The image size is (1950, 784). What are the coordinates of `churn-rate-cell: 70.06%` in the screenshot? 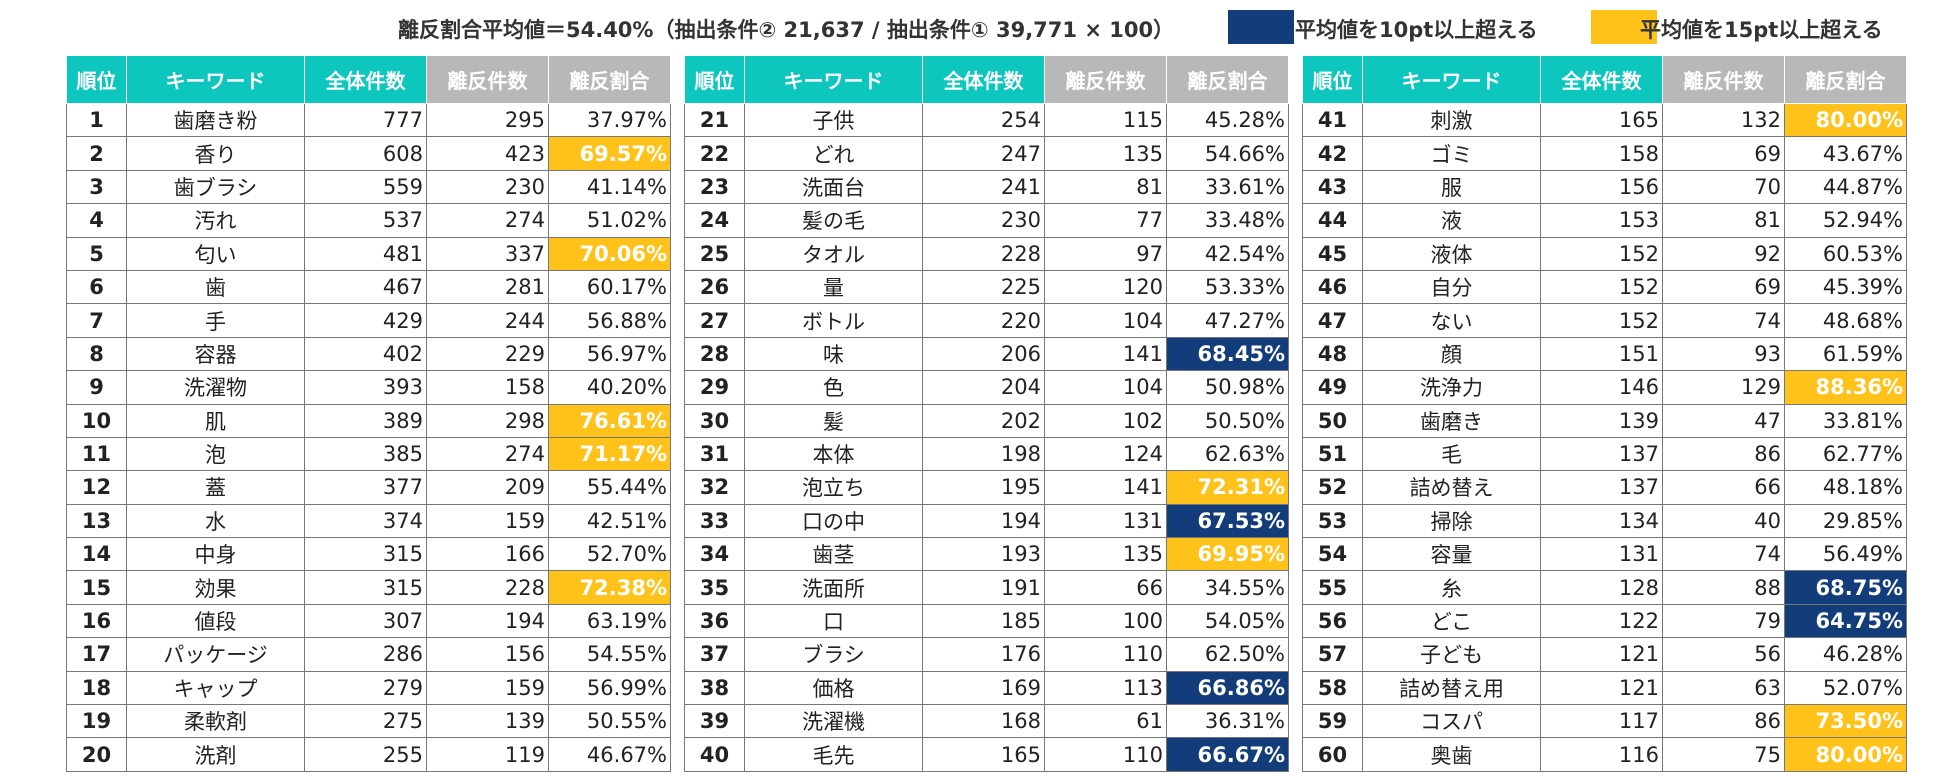 It's located at (609, 253).